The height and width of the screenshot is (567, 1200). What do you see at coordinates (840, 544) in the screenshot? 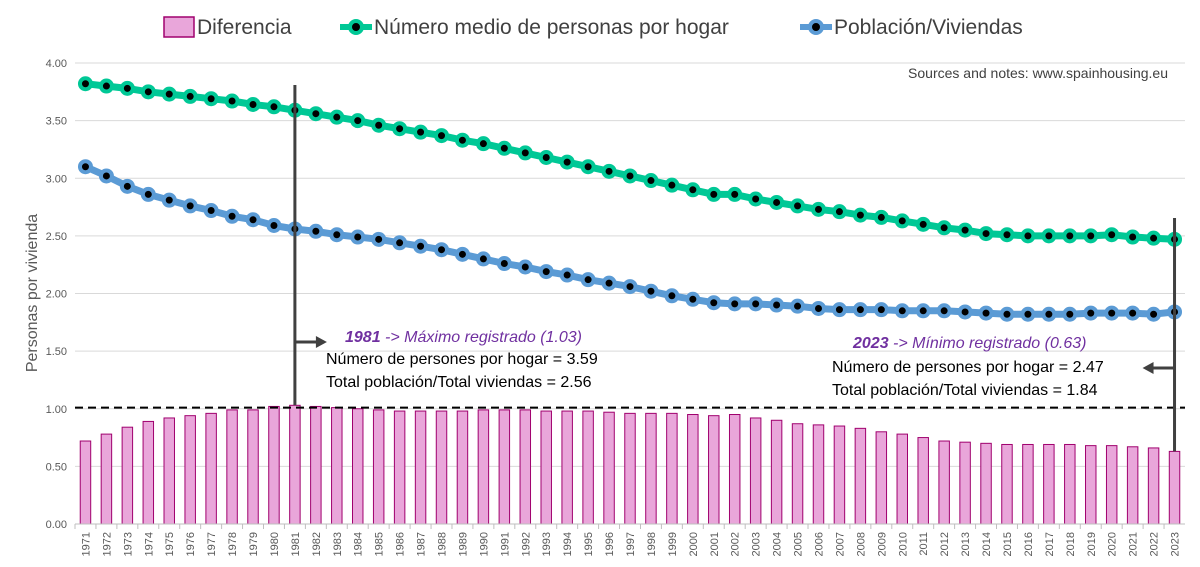
I see `x-tick-label: 2007` at bounding box center [840, 544].